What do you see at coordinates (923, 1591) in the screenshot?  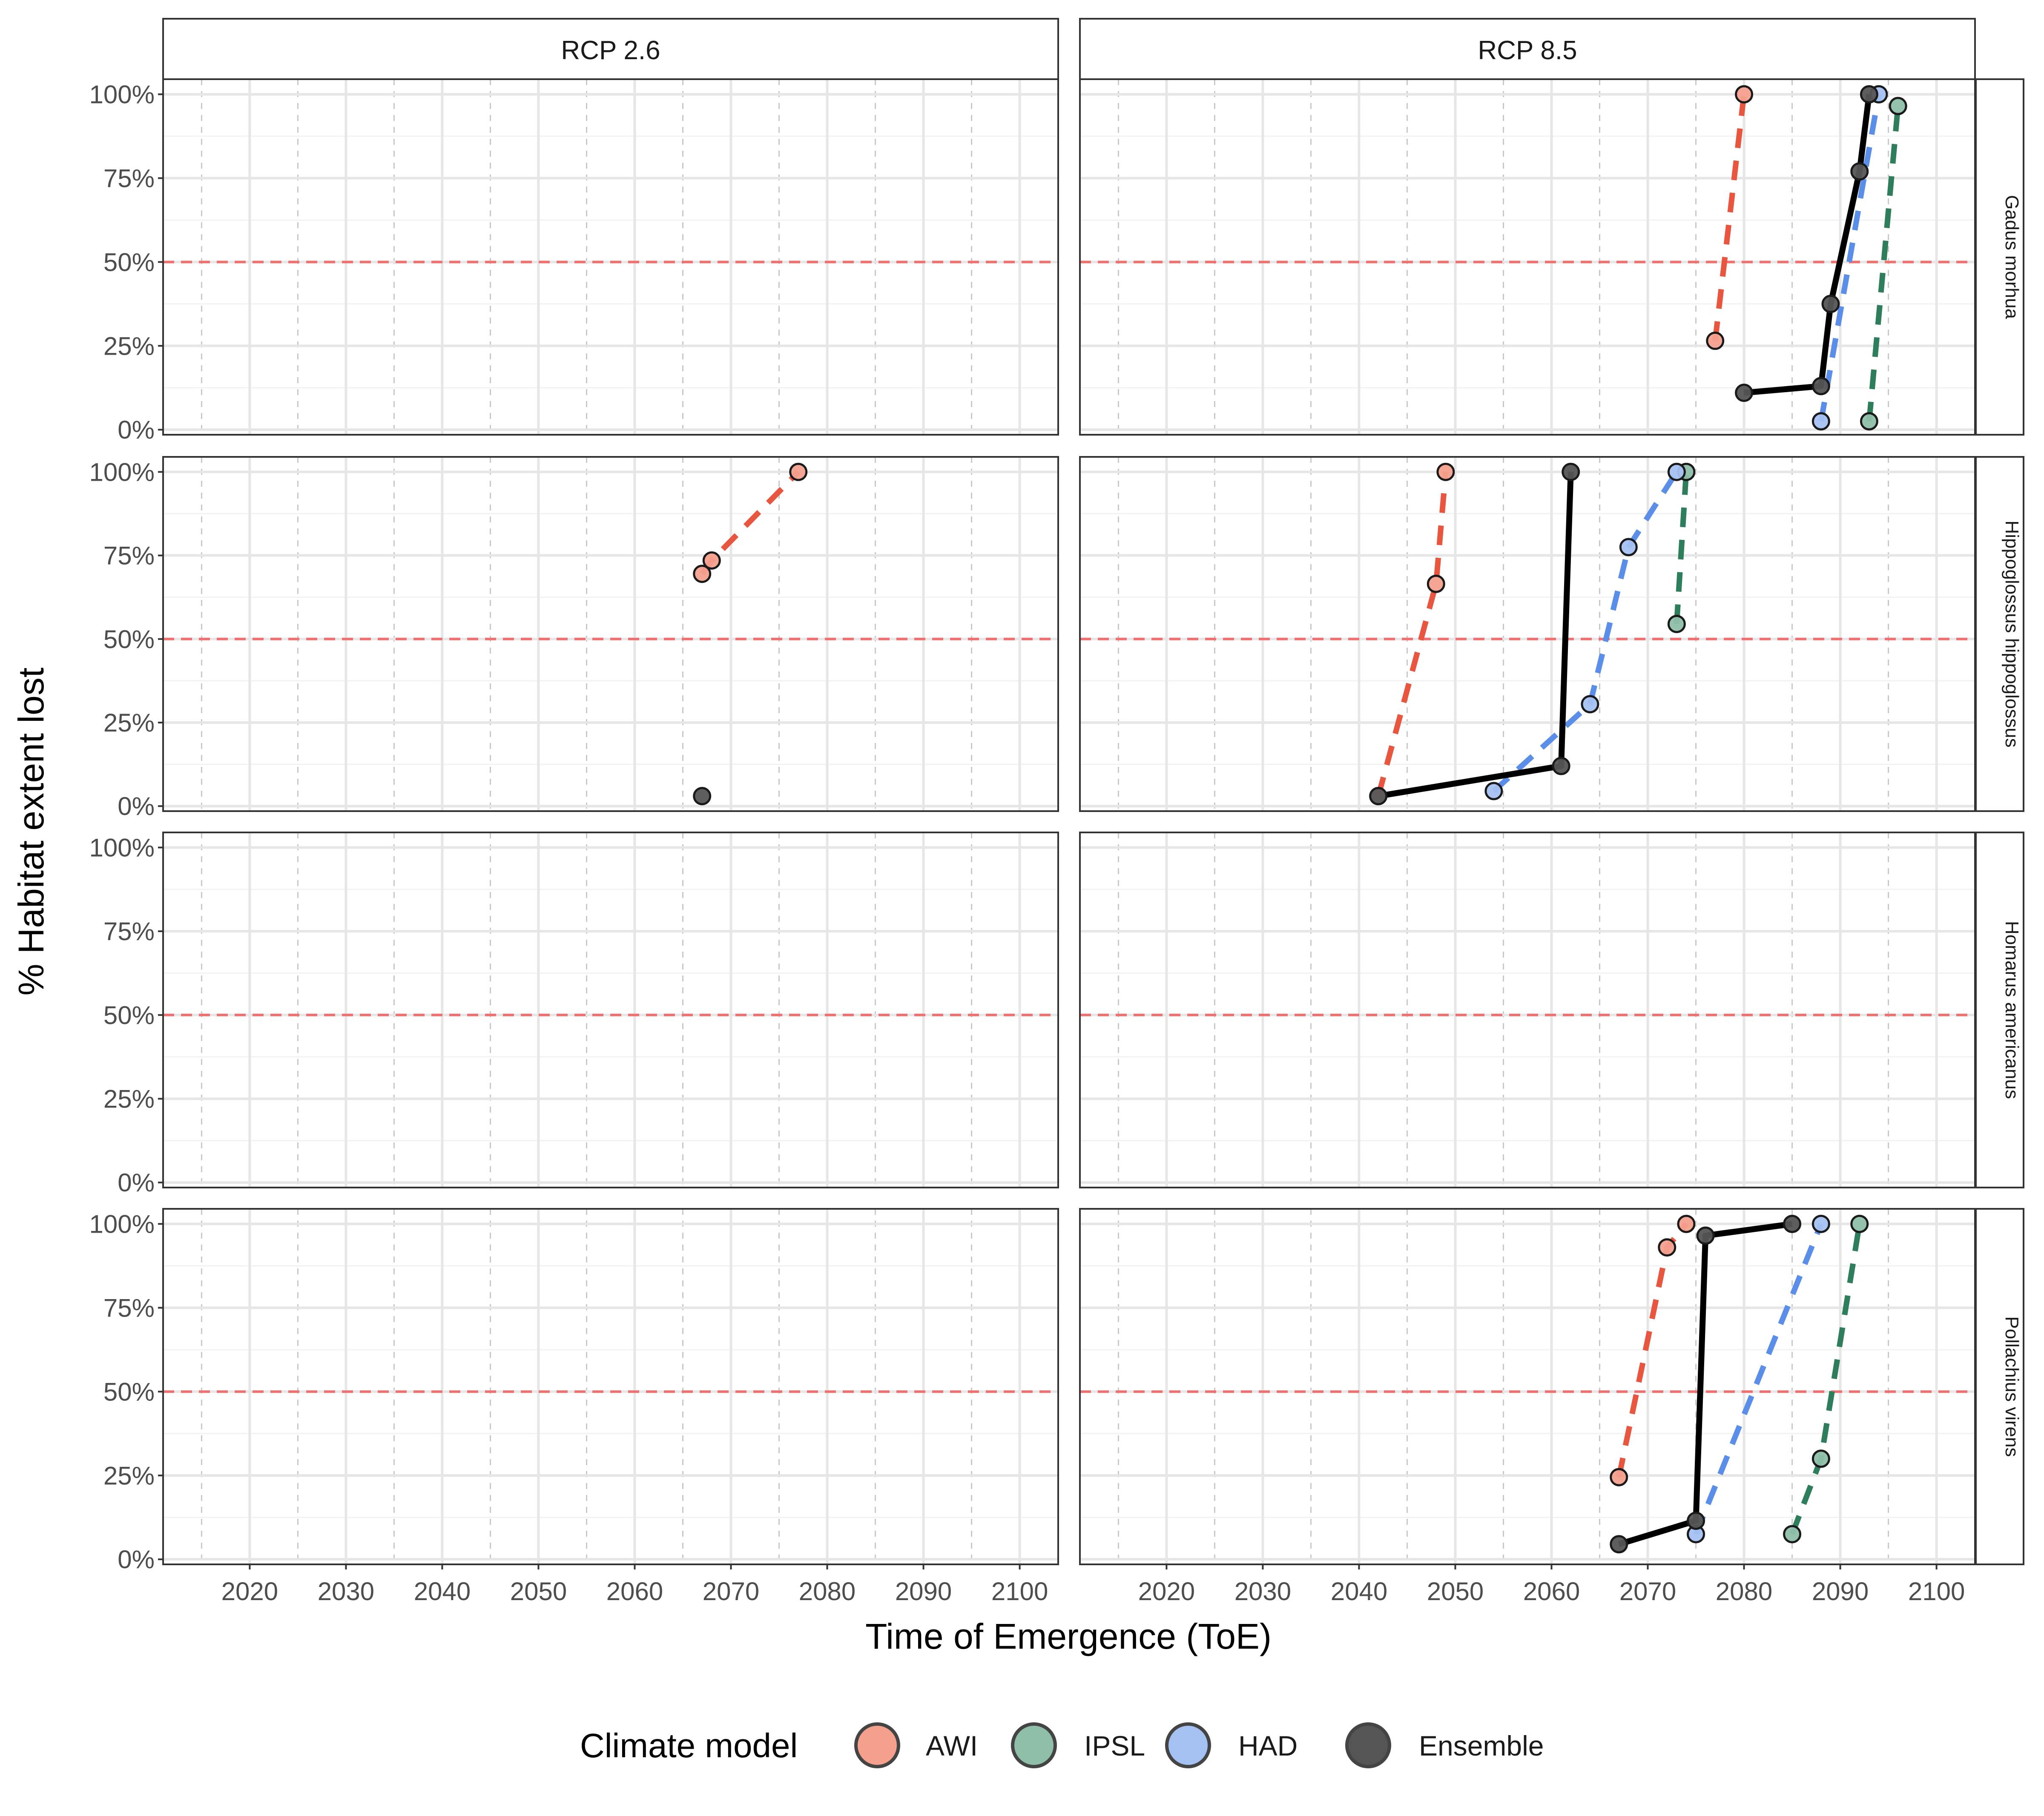 I see `x-tick-label: 2090` at bounding box center [923, 1591].